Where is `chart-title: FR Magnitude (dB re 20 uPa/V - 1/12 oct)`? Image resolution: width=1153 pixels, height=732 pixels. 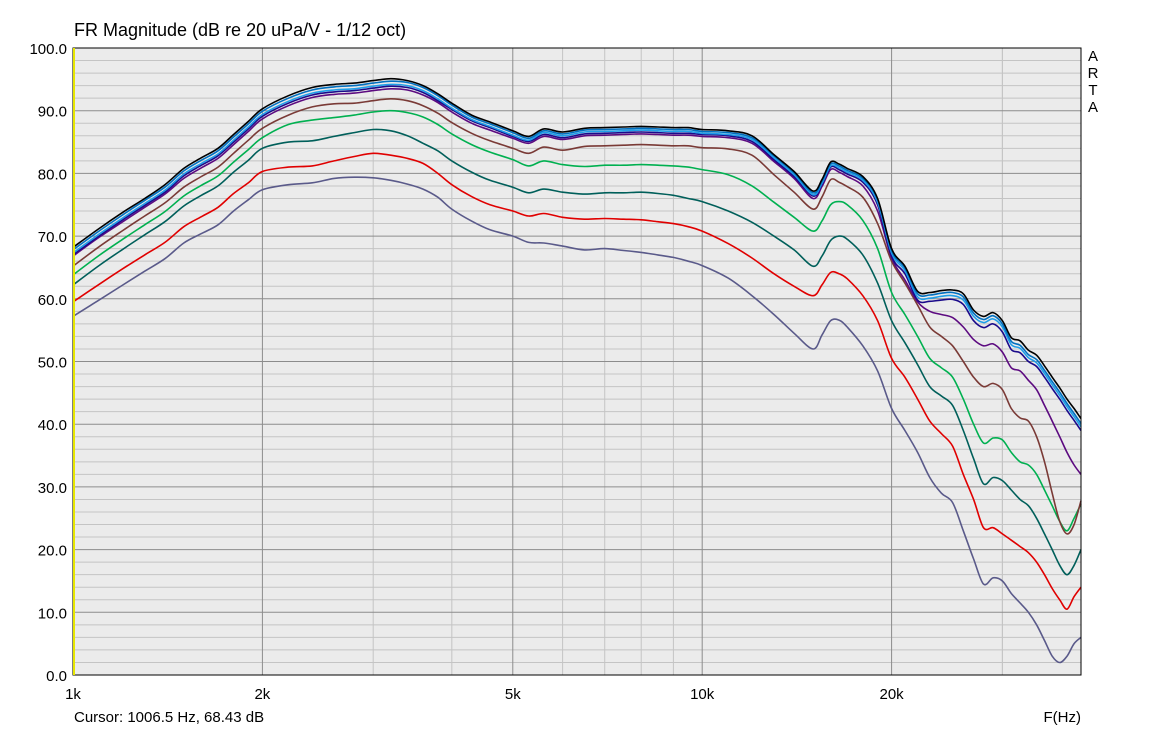
chart-title: FR Magnitude (dB re 20 uPa/V - 1/12 oct) is located at coordinates (240, 30).